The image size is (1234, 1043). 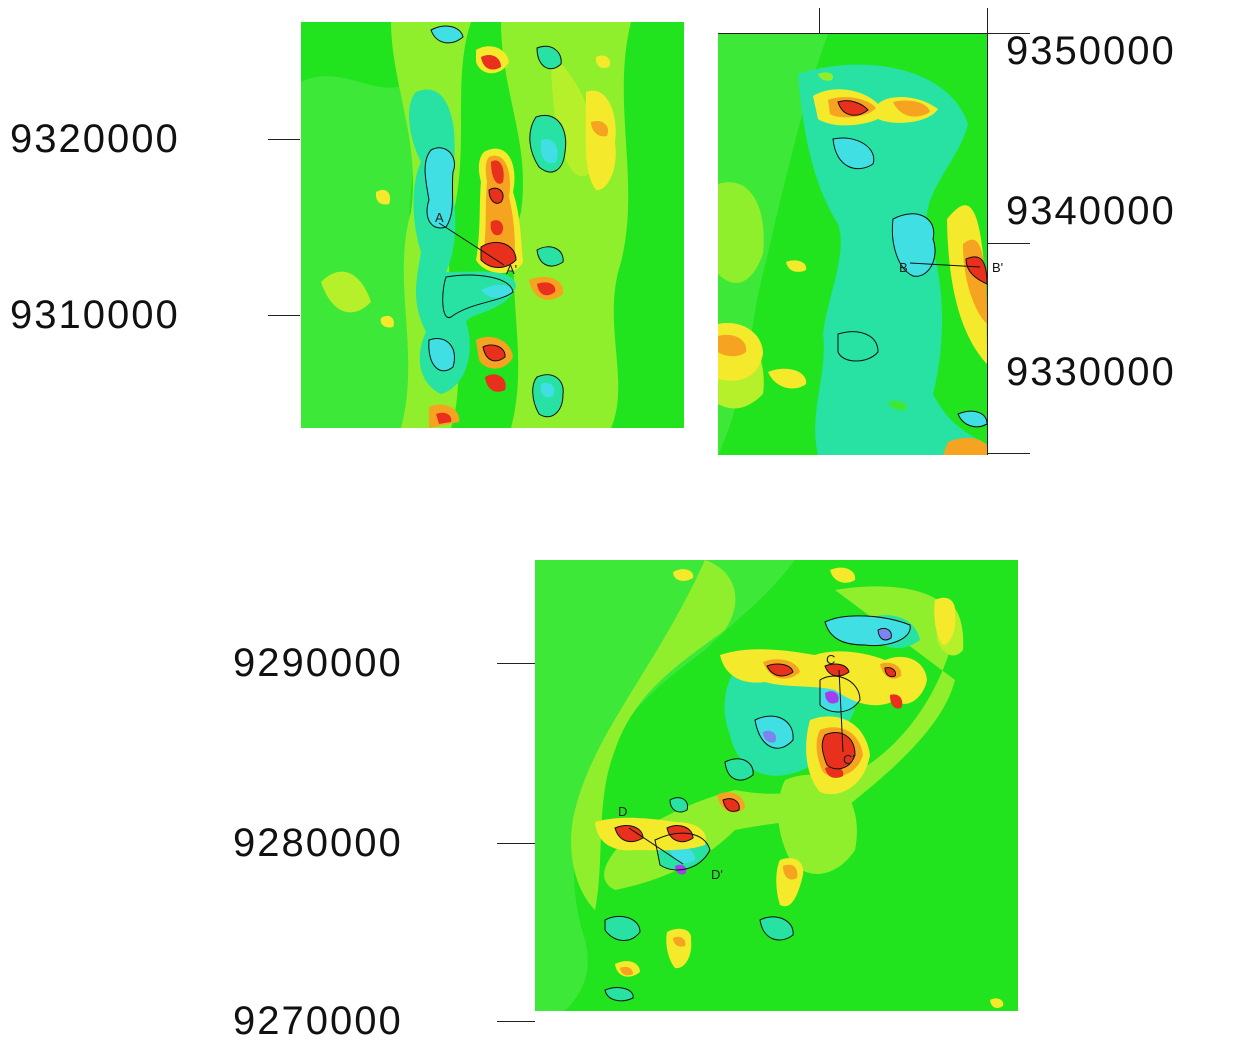 I want to click on contour-map-1: A A', so click(x=492, y=225).